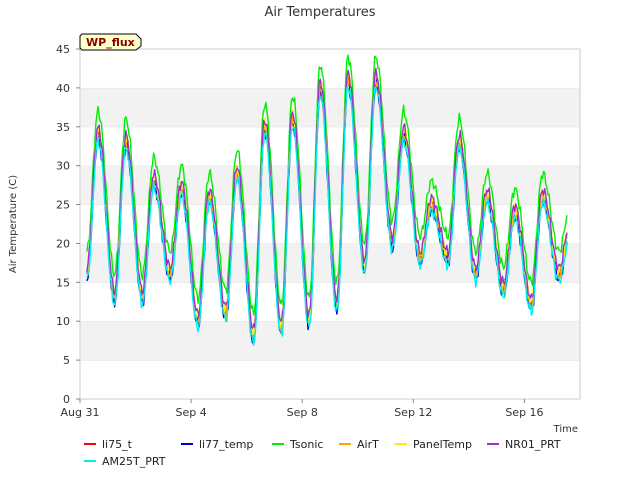 Image resolution: width=640 pixels, height=480 pixels. I want to click on y-tick-label: 15, so click(63, 282).